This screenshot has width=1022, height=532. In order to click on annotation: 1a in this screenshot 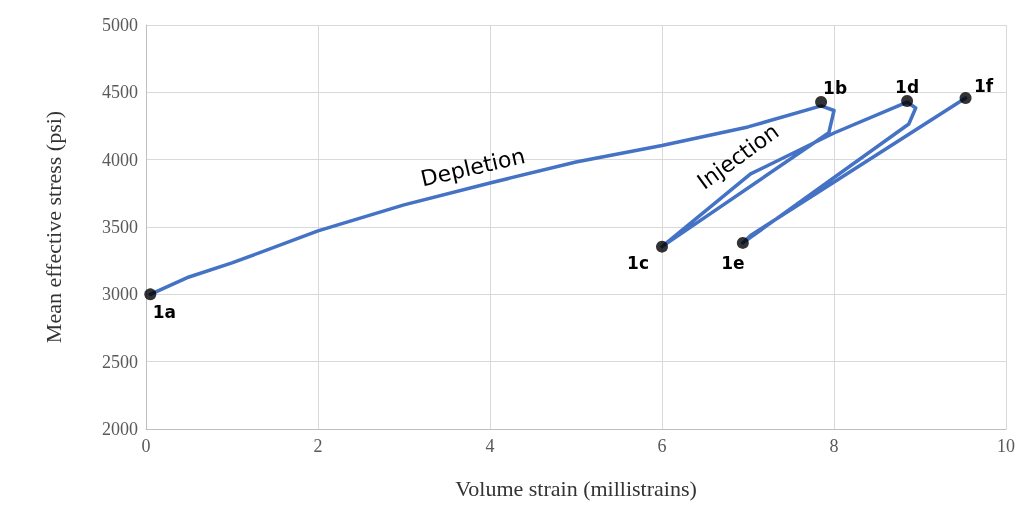, I will do `click(164, 312)`.